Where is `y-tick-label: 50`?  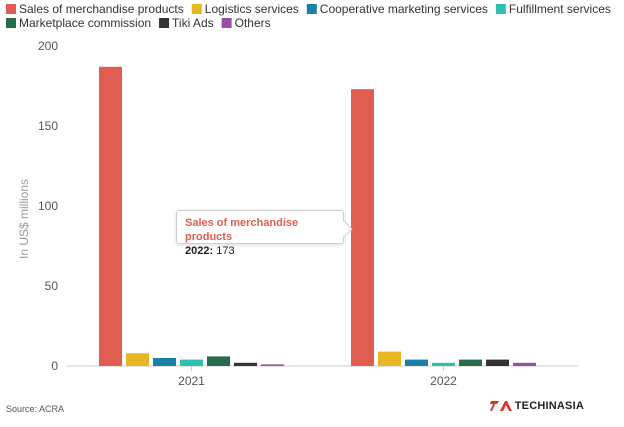 y-tick-label: 50 is located at coordinates (52, 286).